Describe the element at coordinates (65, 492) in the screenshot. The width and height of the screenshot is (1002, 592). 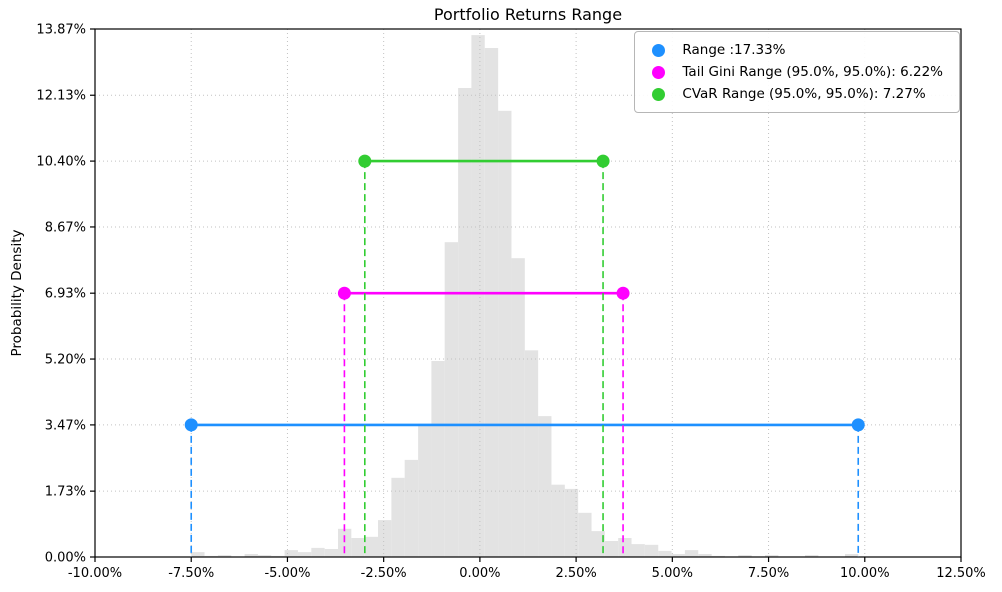
I see `y-tick-label: 1.73%` at that location.